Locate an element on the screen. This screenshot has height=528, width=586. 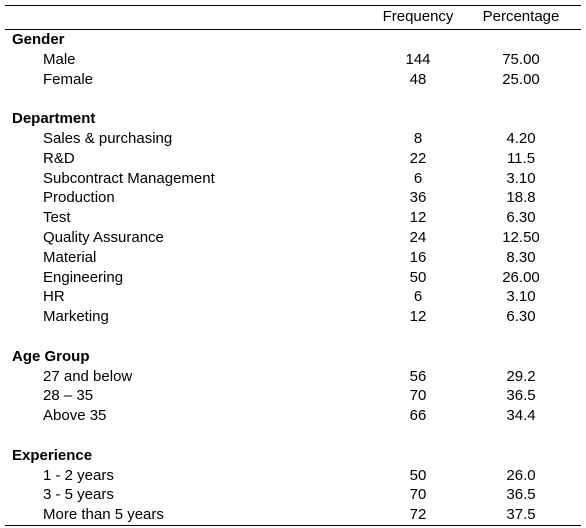
table-row: 3 - 5 years 70 36.5 is located at coordinates (293, 495).